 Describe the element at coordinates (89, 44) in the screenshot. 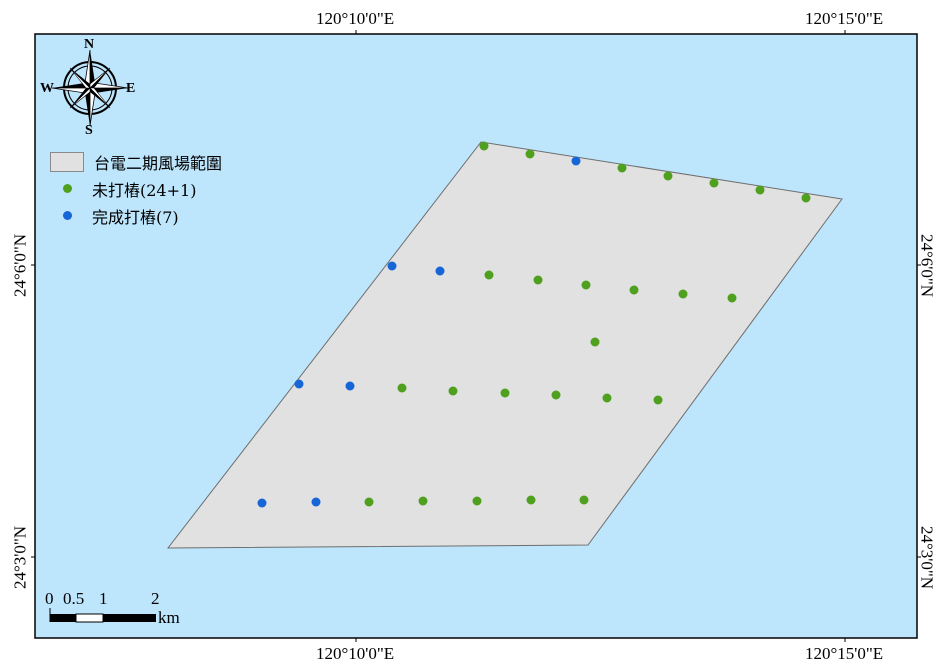

I see `compass-north-label: N` at that location.